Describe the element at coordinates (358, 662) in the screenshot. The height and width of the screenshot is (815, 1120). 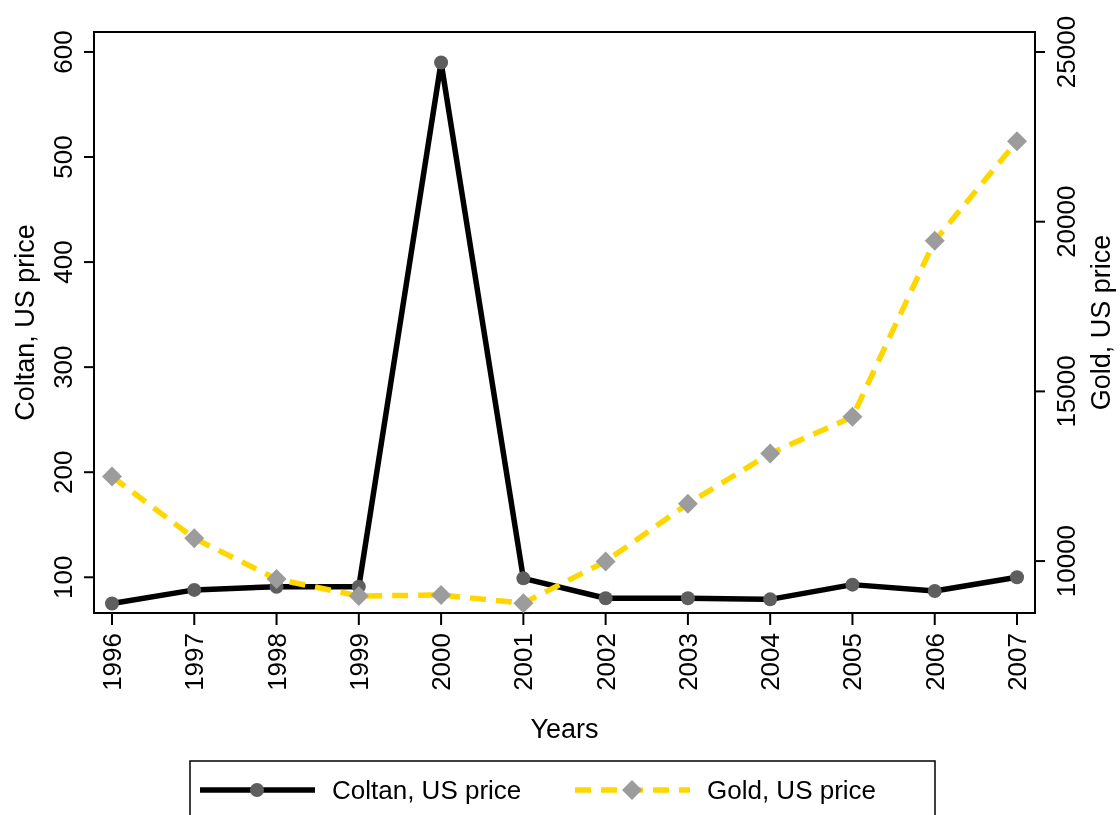
I see `x-tick-label: 1999` at that location.